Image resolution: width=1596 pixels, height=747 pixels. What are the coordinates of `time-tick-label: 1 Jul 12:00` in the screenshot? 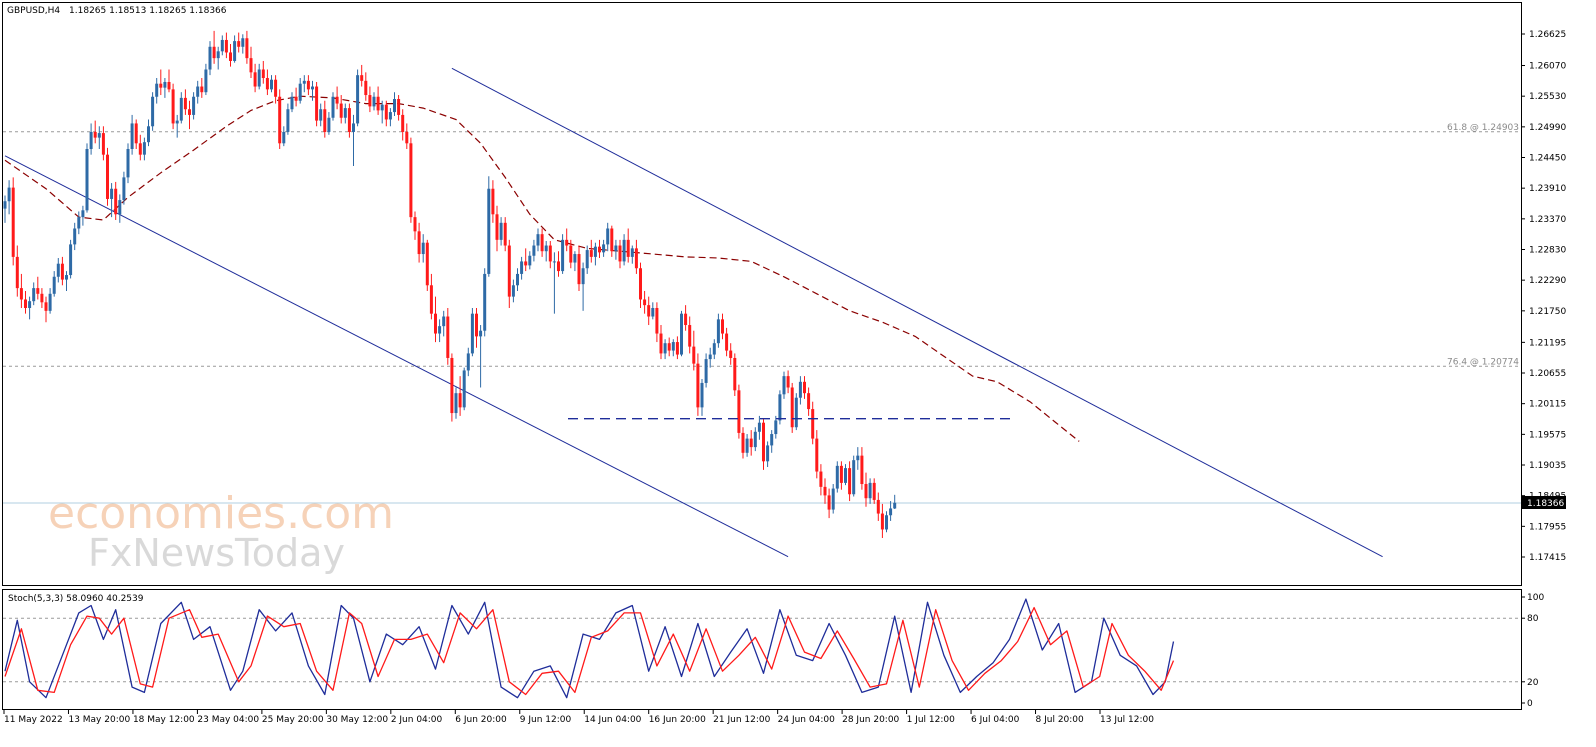 It's located at (931, 720).